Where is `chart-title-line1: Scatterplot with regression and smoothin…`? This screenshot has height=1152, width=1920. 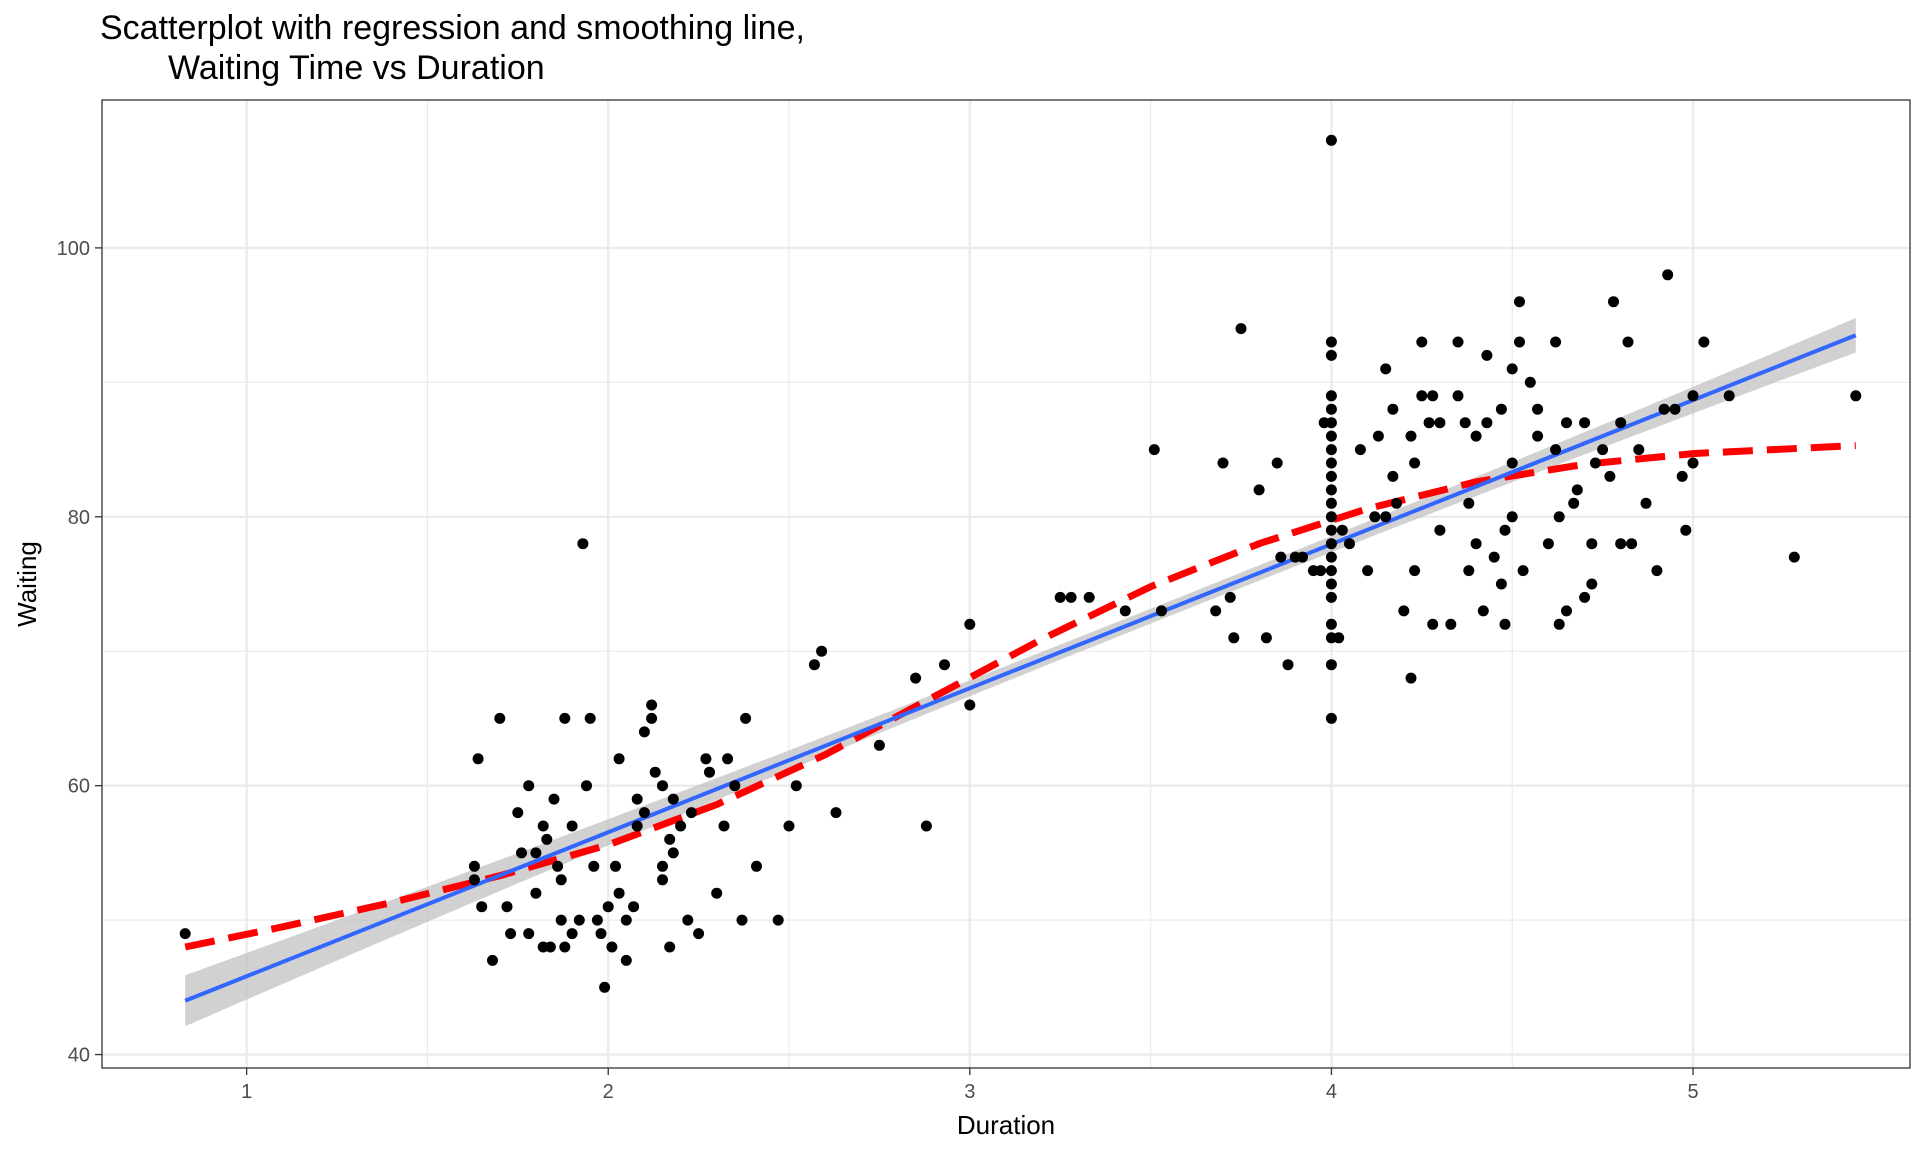 chart-title-line1: Scatterplot with regression and smoothin… is located at coordinates (452, 28).